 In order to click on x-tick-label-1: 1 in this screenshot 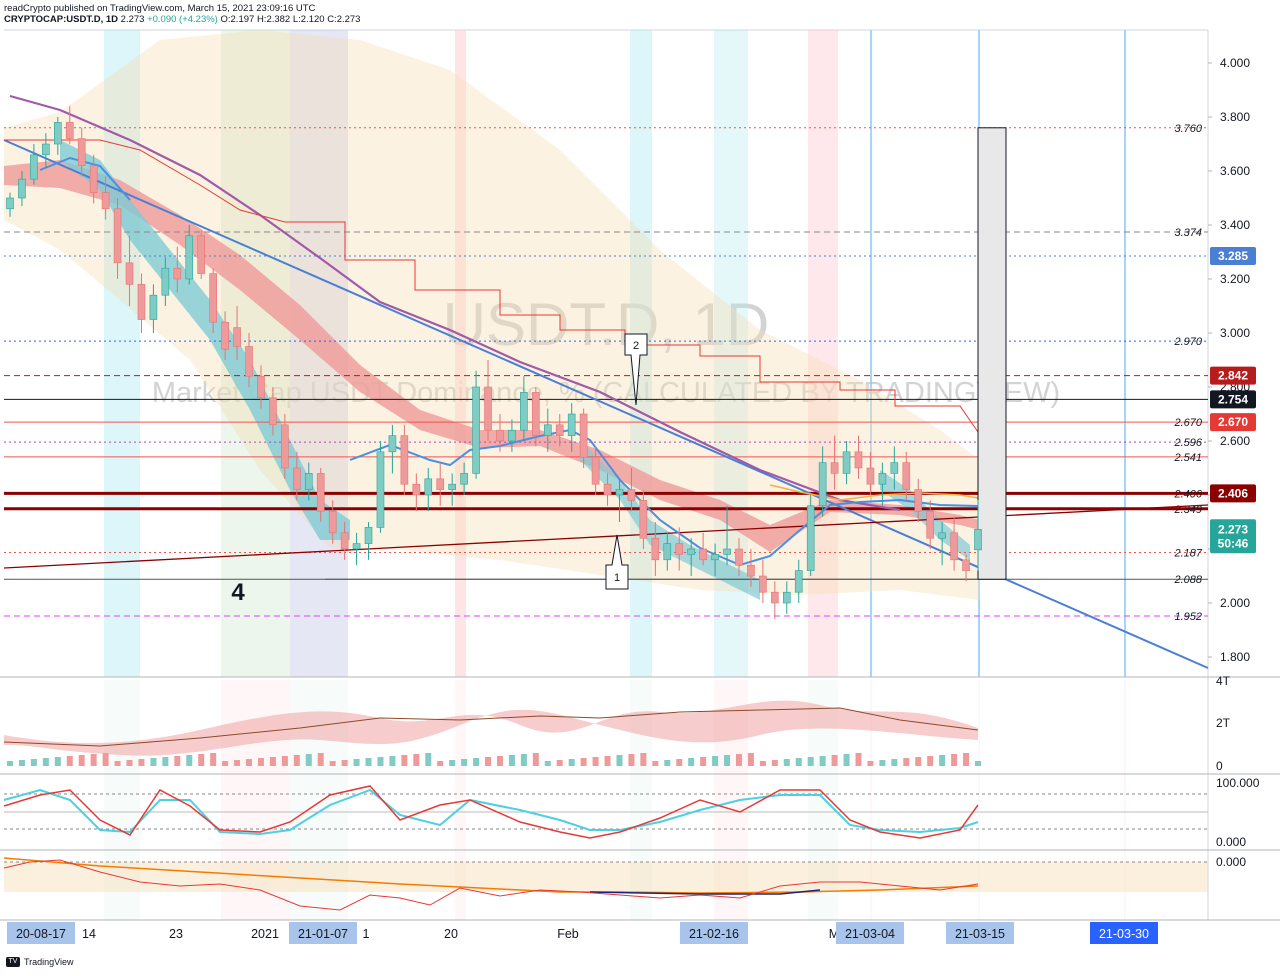, I will do `click(366, 934)`.